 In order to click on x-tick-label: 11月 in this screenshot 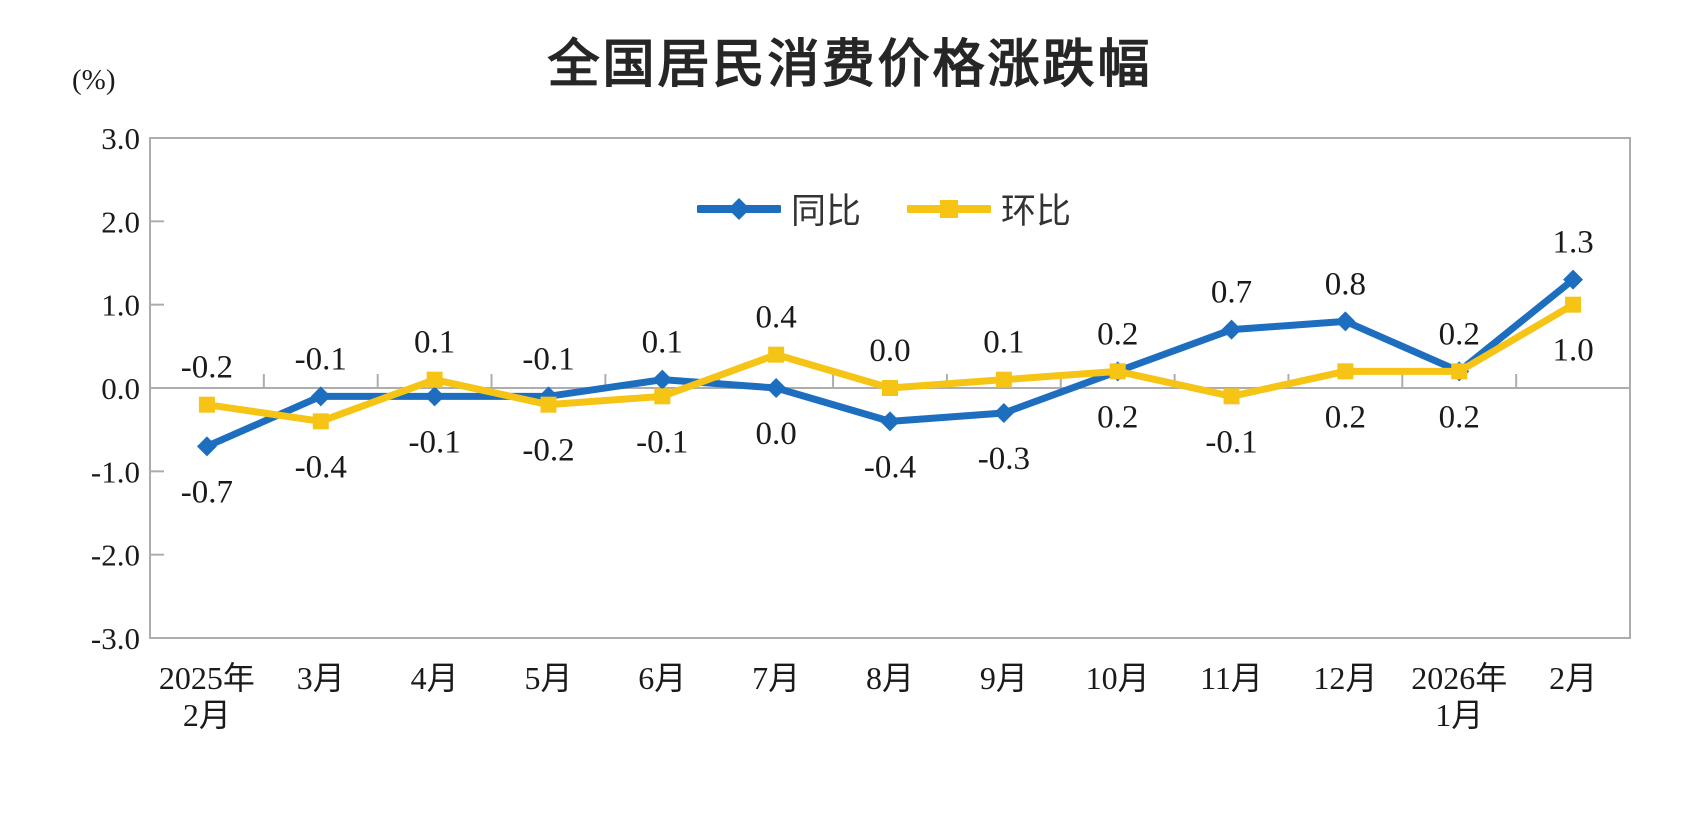, I will do `click(1231, 678)`.